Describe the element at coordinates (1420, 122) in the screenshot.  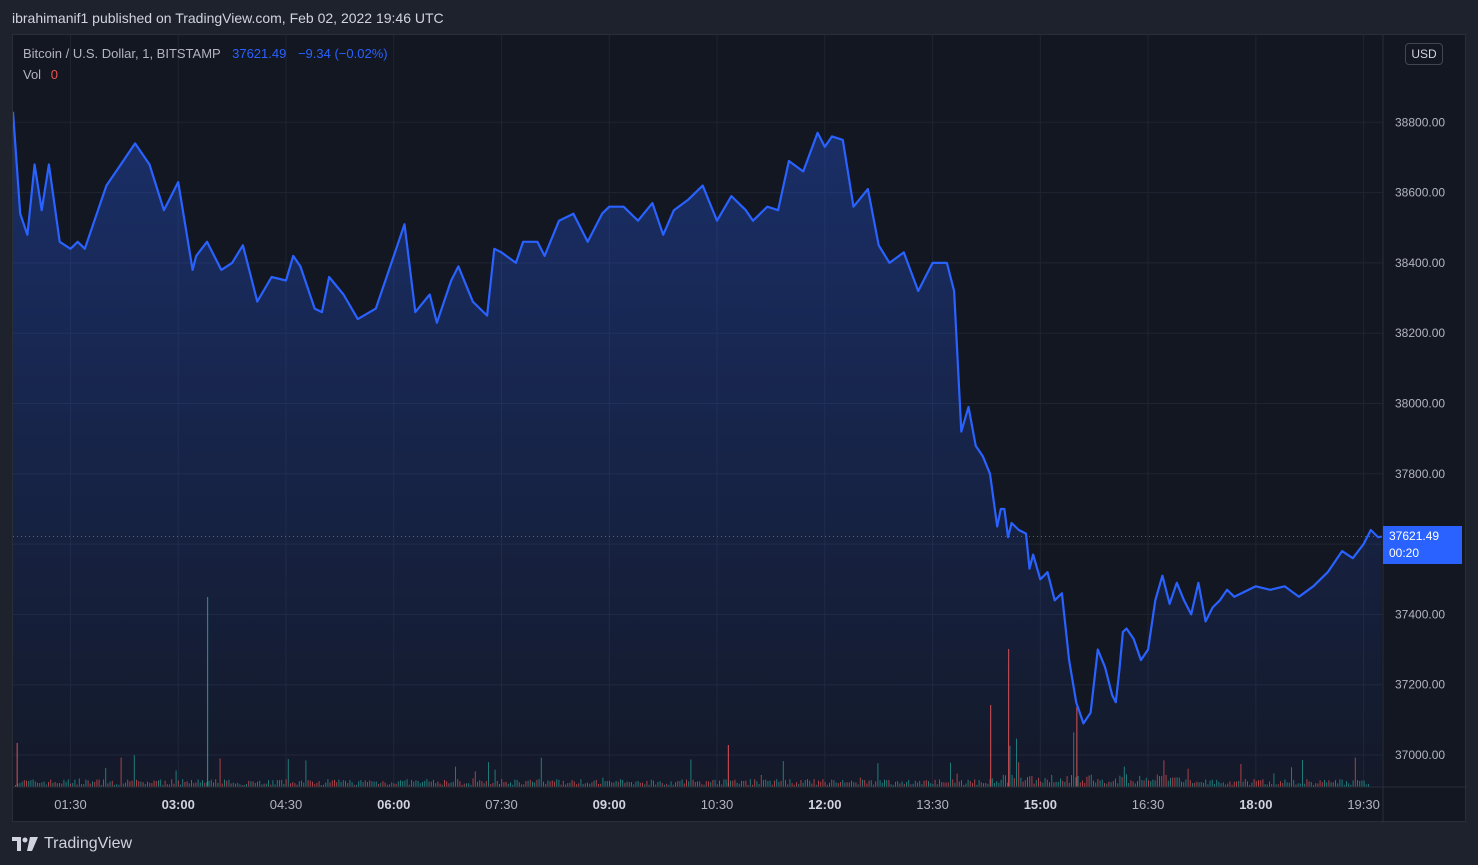
I see `y-tick-label: 38800.00` at that location.